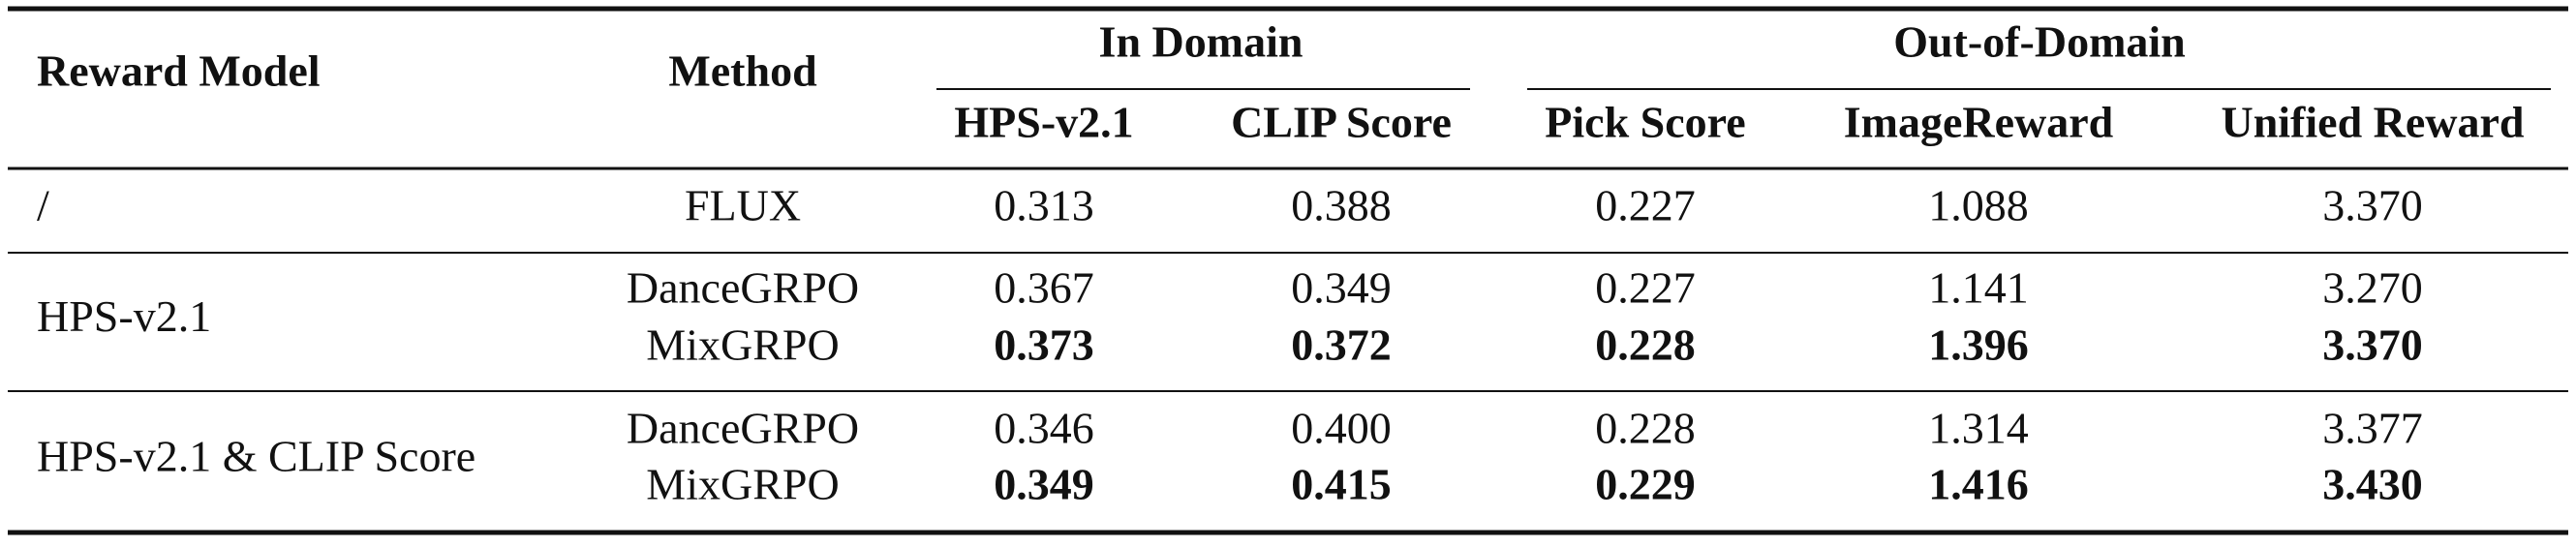 Image resolution: width=2576 pixels, height=548 pixels. What do you see at coordinates (1978, 345) in the screenshot?
I see `cell: 1.396` at bounding box center [1978, 345].